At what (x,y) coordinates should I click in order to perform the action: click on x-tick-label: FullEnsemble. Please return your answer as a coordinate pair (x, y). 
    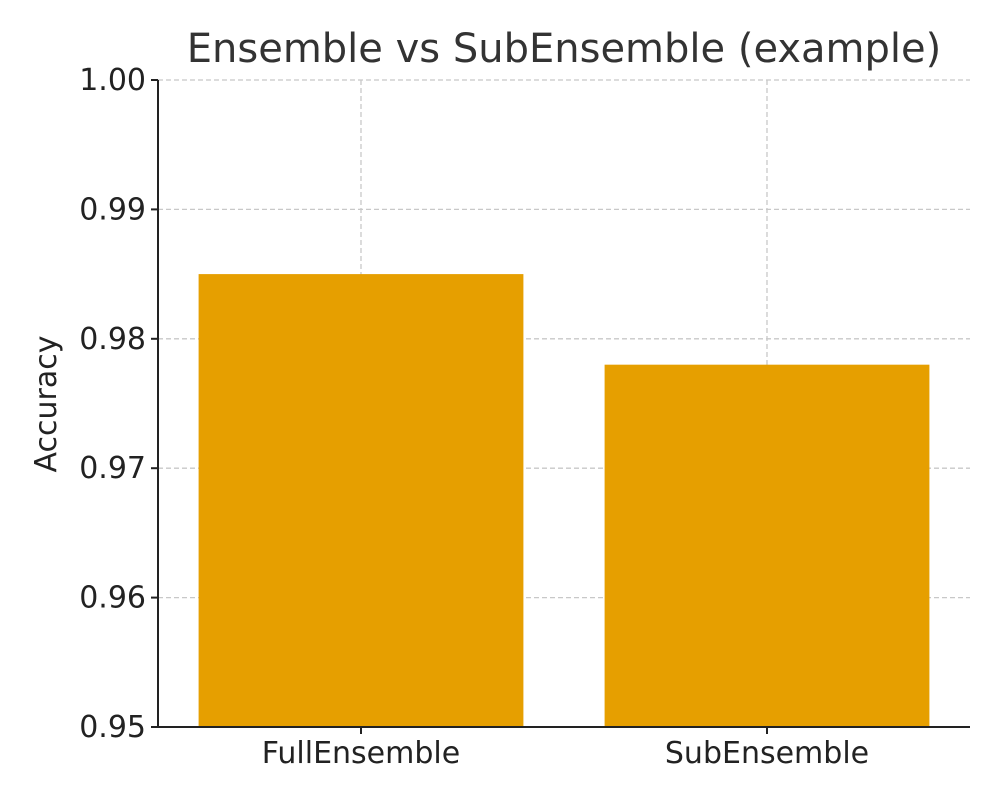
    Looking at the image, I should click on (361, 753).